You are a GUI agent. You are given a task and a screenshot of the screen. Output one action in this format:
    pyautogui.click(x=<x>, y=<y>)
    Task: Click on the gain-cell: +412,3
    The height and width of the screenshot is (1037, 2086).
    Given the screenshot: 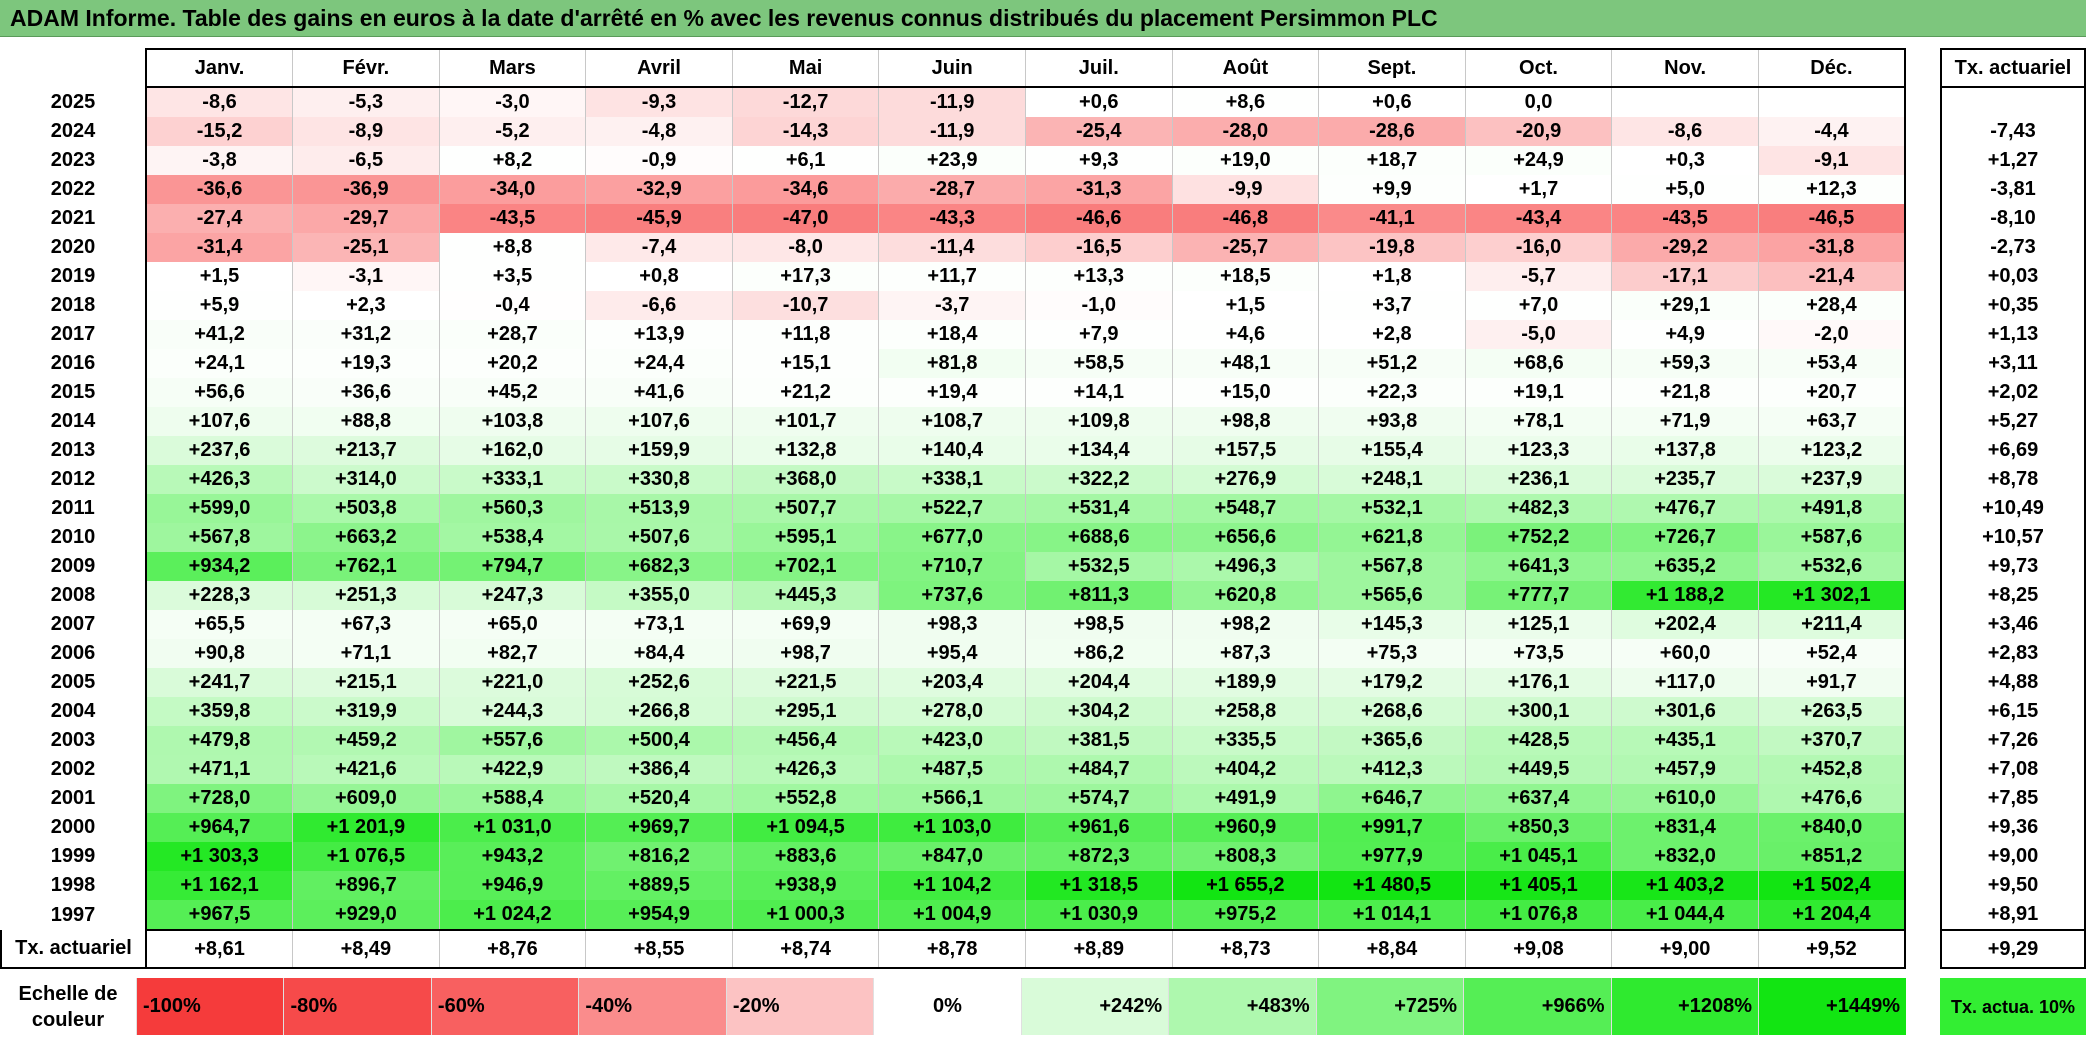 What is the action you would take?
    pyautogui.click(x=1392, y=769)
    